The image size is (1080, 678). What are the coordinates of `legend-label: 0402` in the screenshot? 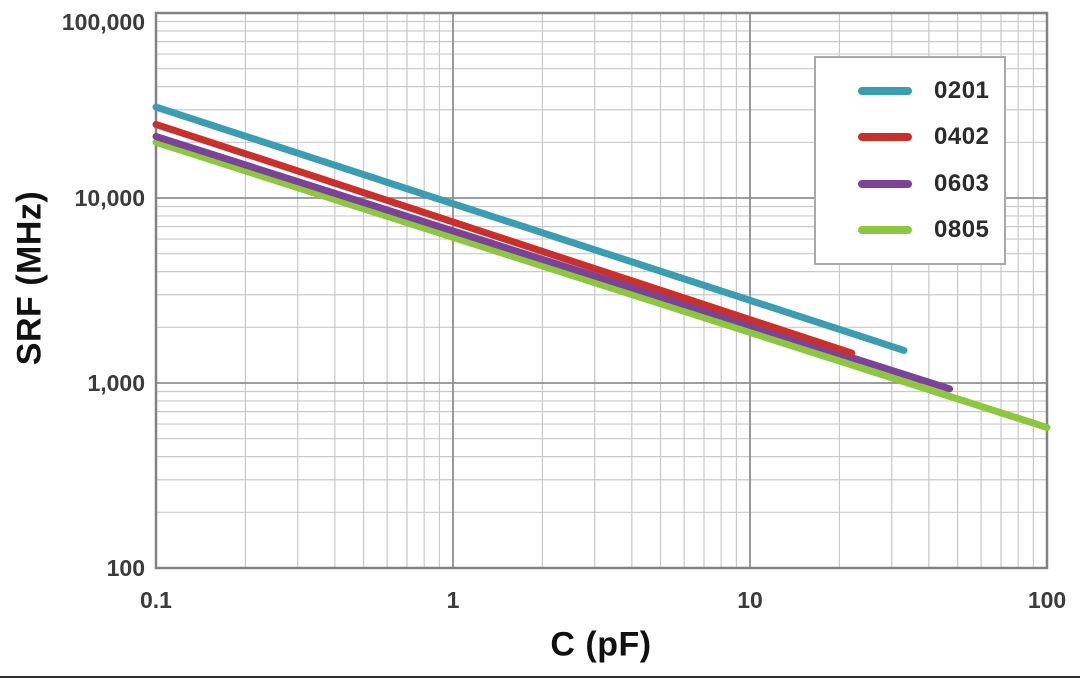 It's located at (962, 137).